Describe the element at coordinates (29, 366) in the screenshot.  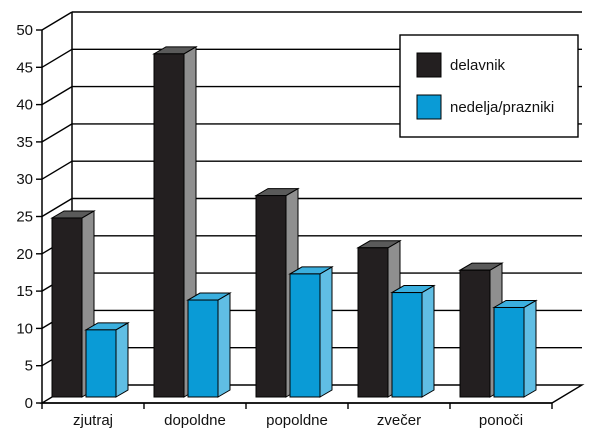
I see `y-tick-label: 5` at that location.